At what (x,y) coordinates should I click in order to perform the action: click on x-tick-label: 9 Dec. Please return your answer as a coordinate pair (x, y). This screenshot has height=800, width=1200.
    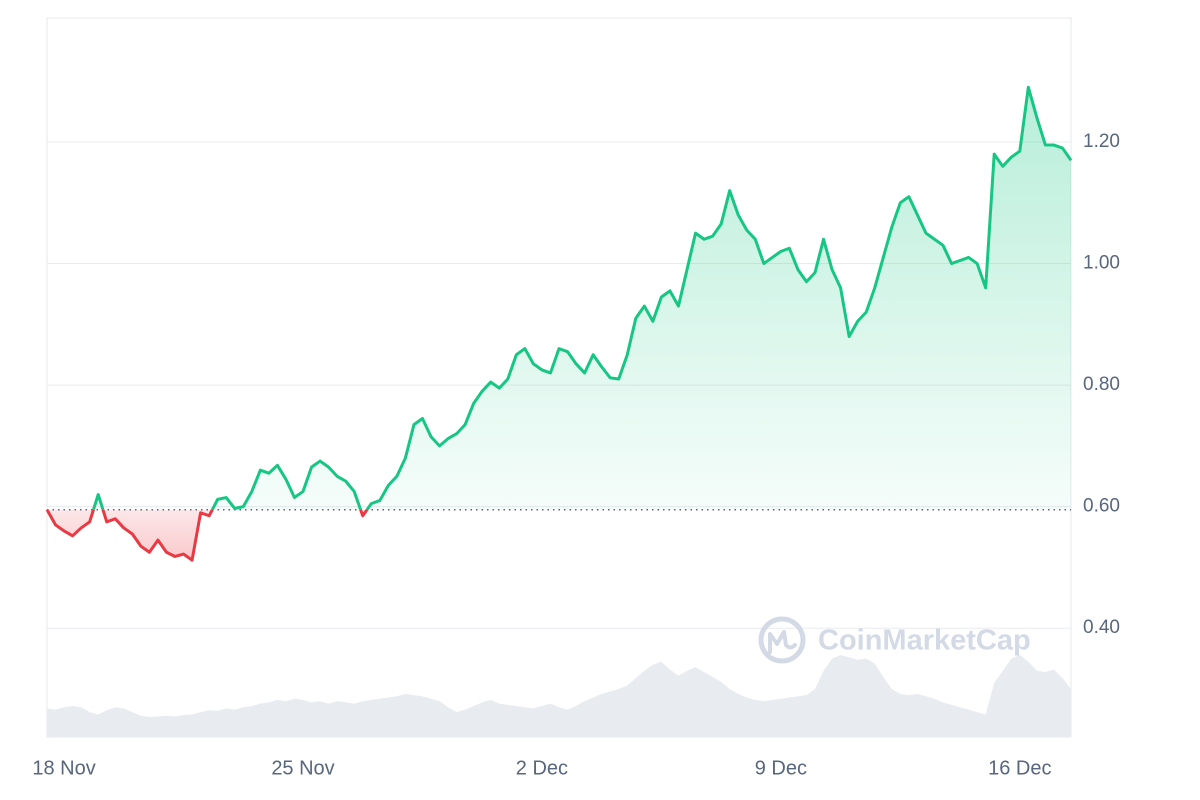
    Looking at the image, I should click on (781, 768).